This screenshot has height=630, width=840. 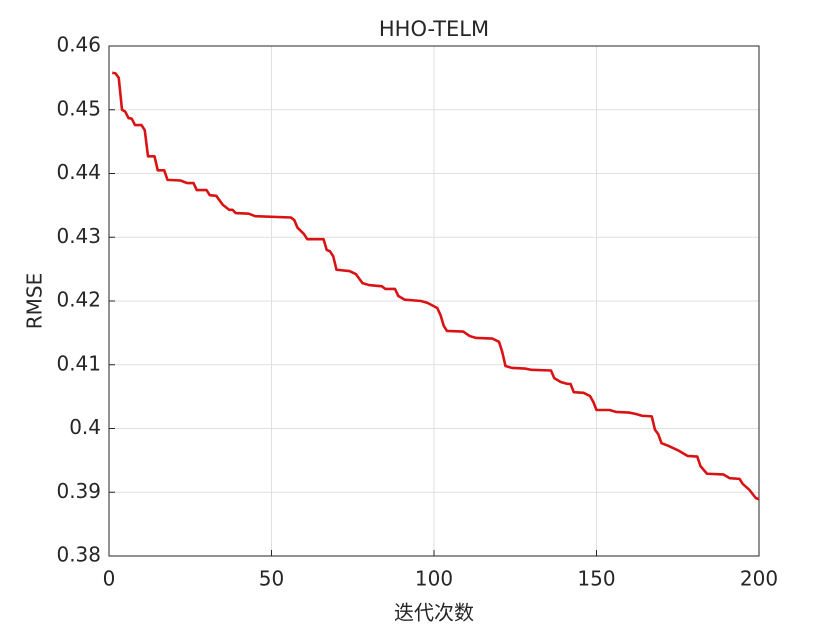 I want to click on x-tick-label: 200, so click(x=759, y=579).